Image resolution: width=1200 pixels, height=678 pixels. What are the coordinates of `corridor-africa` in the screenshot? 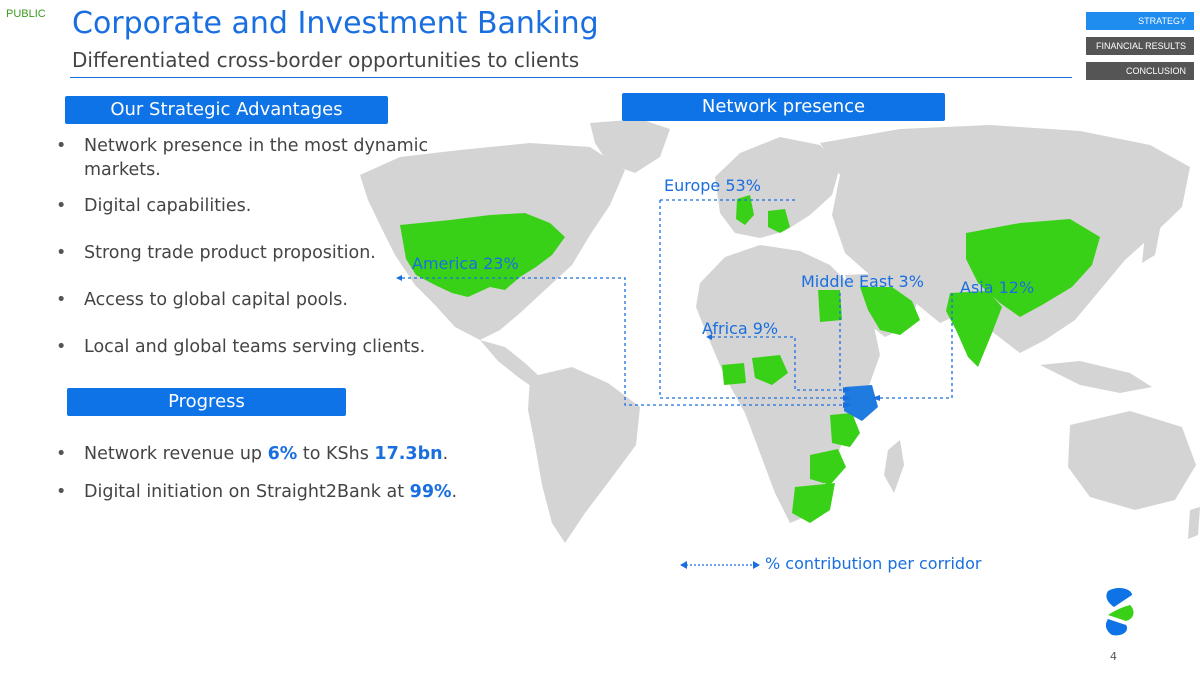 It's located at (778, 363).